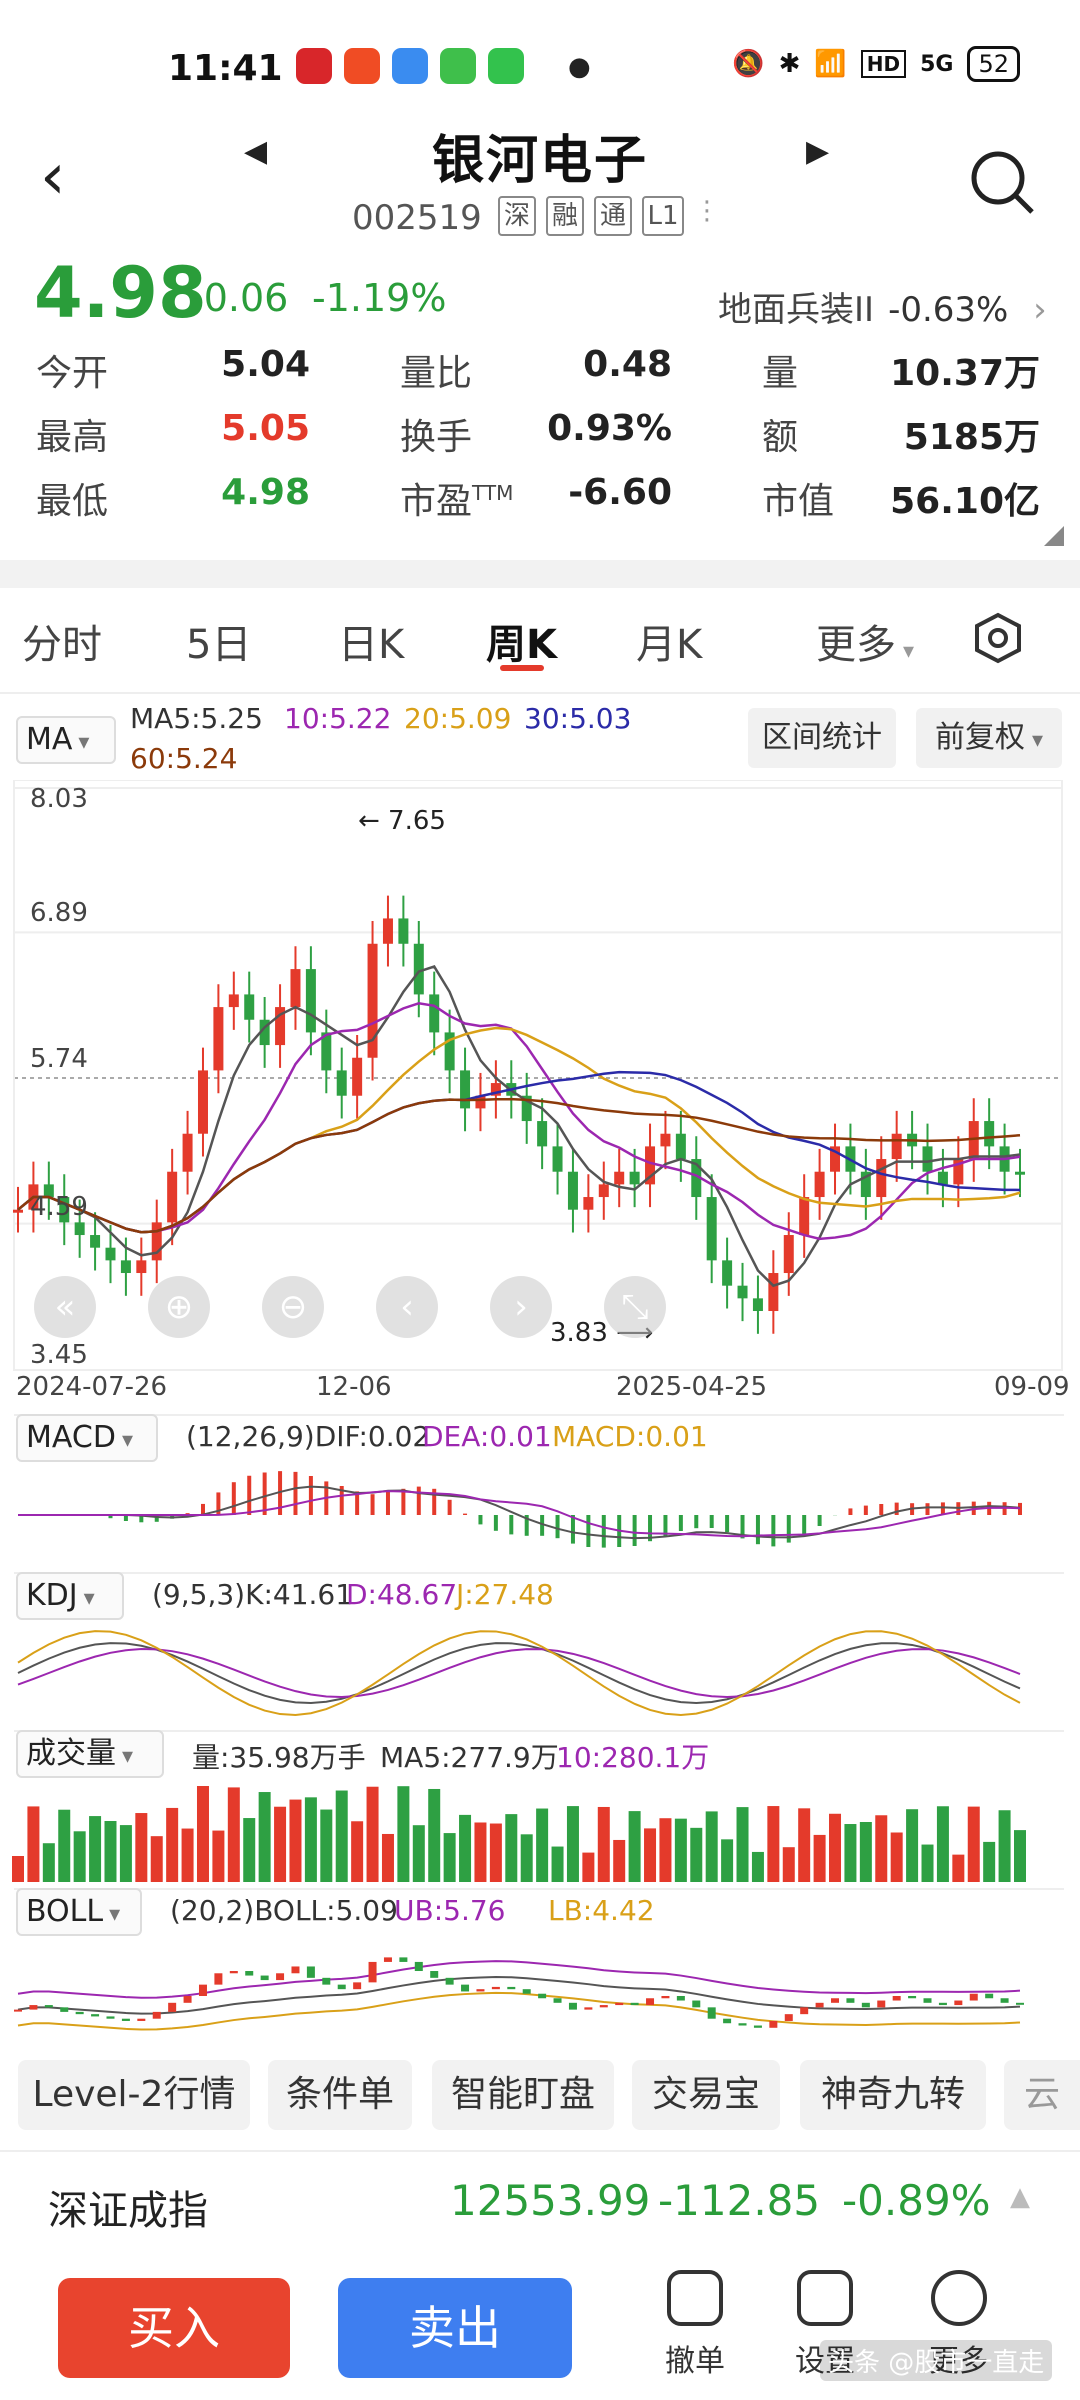 The height and width of the screenshot is (2400, 1080). What do you see at coordinates (695, 2325) in the screenshot?
I see `cancel-order-button: 撤单` at bounding box center [695, 2325].